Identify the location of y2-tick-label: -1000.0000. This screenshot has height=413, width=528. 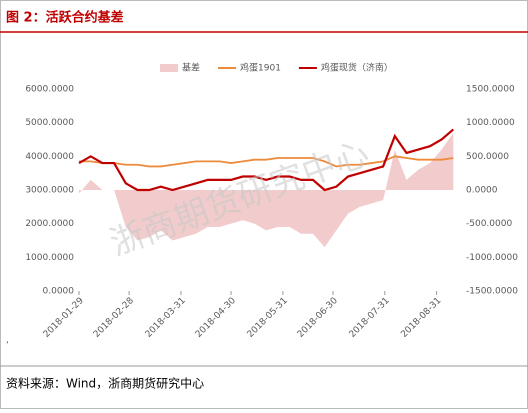
(492, 258).